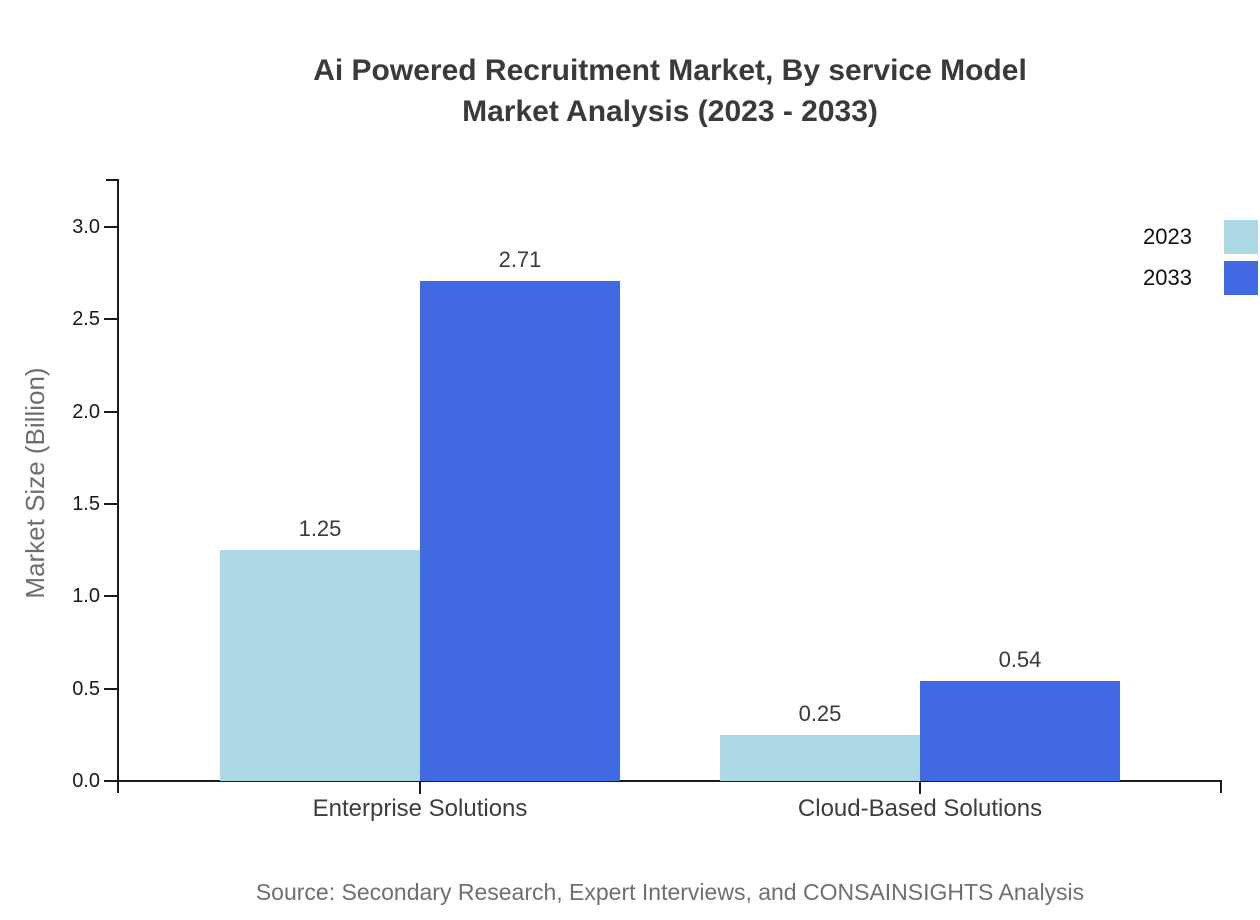 Image resolution: width=1260 pixels, height=920 pixels. Describe the element at coordinates (86, 226) in the screenshot. I see `y-tick-label: 3.0` at that location.